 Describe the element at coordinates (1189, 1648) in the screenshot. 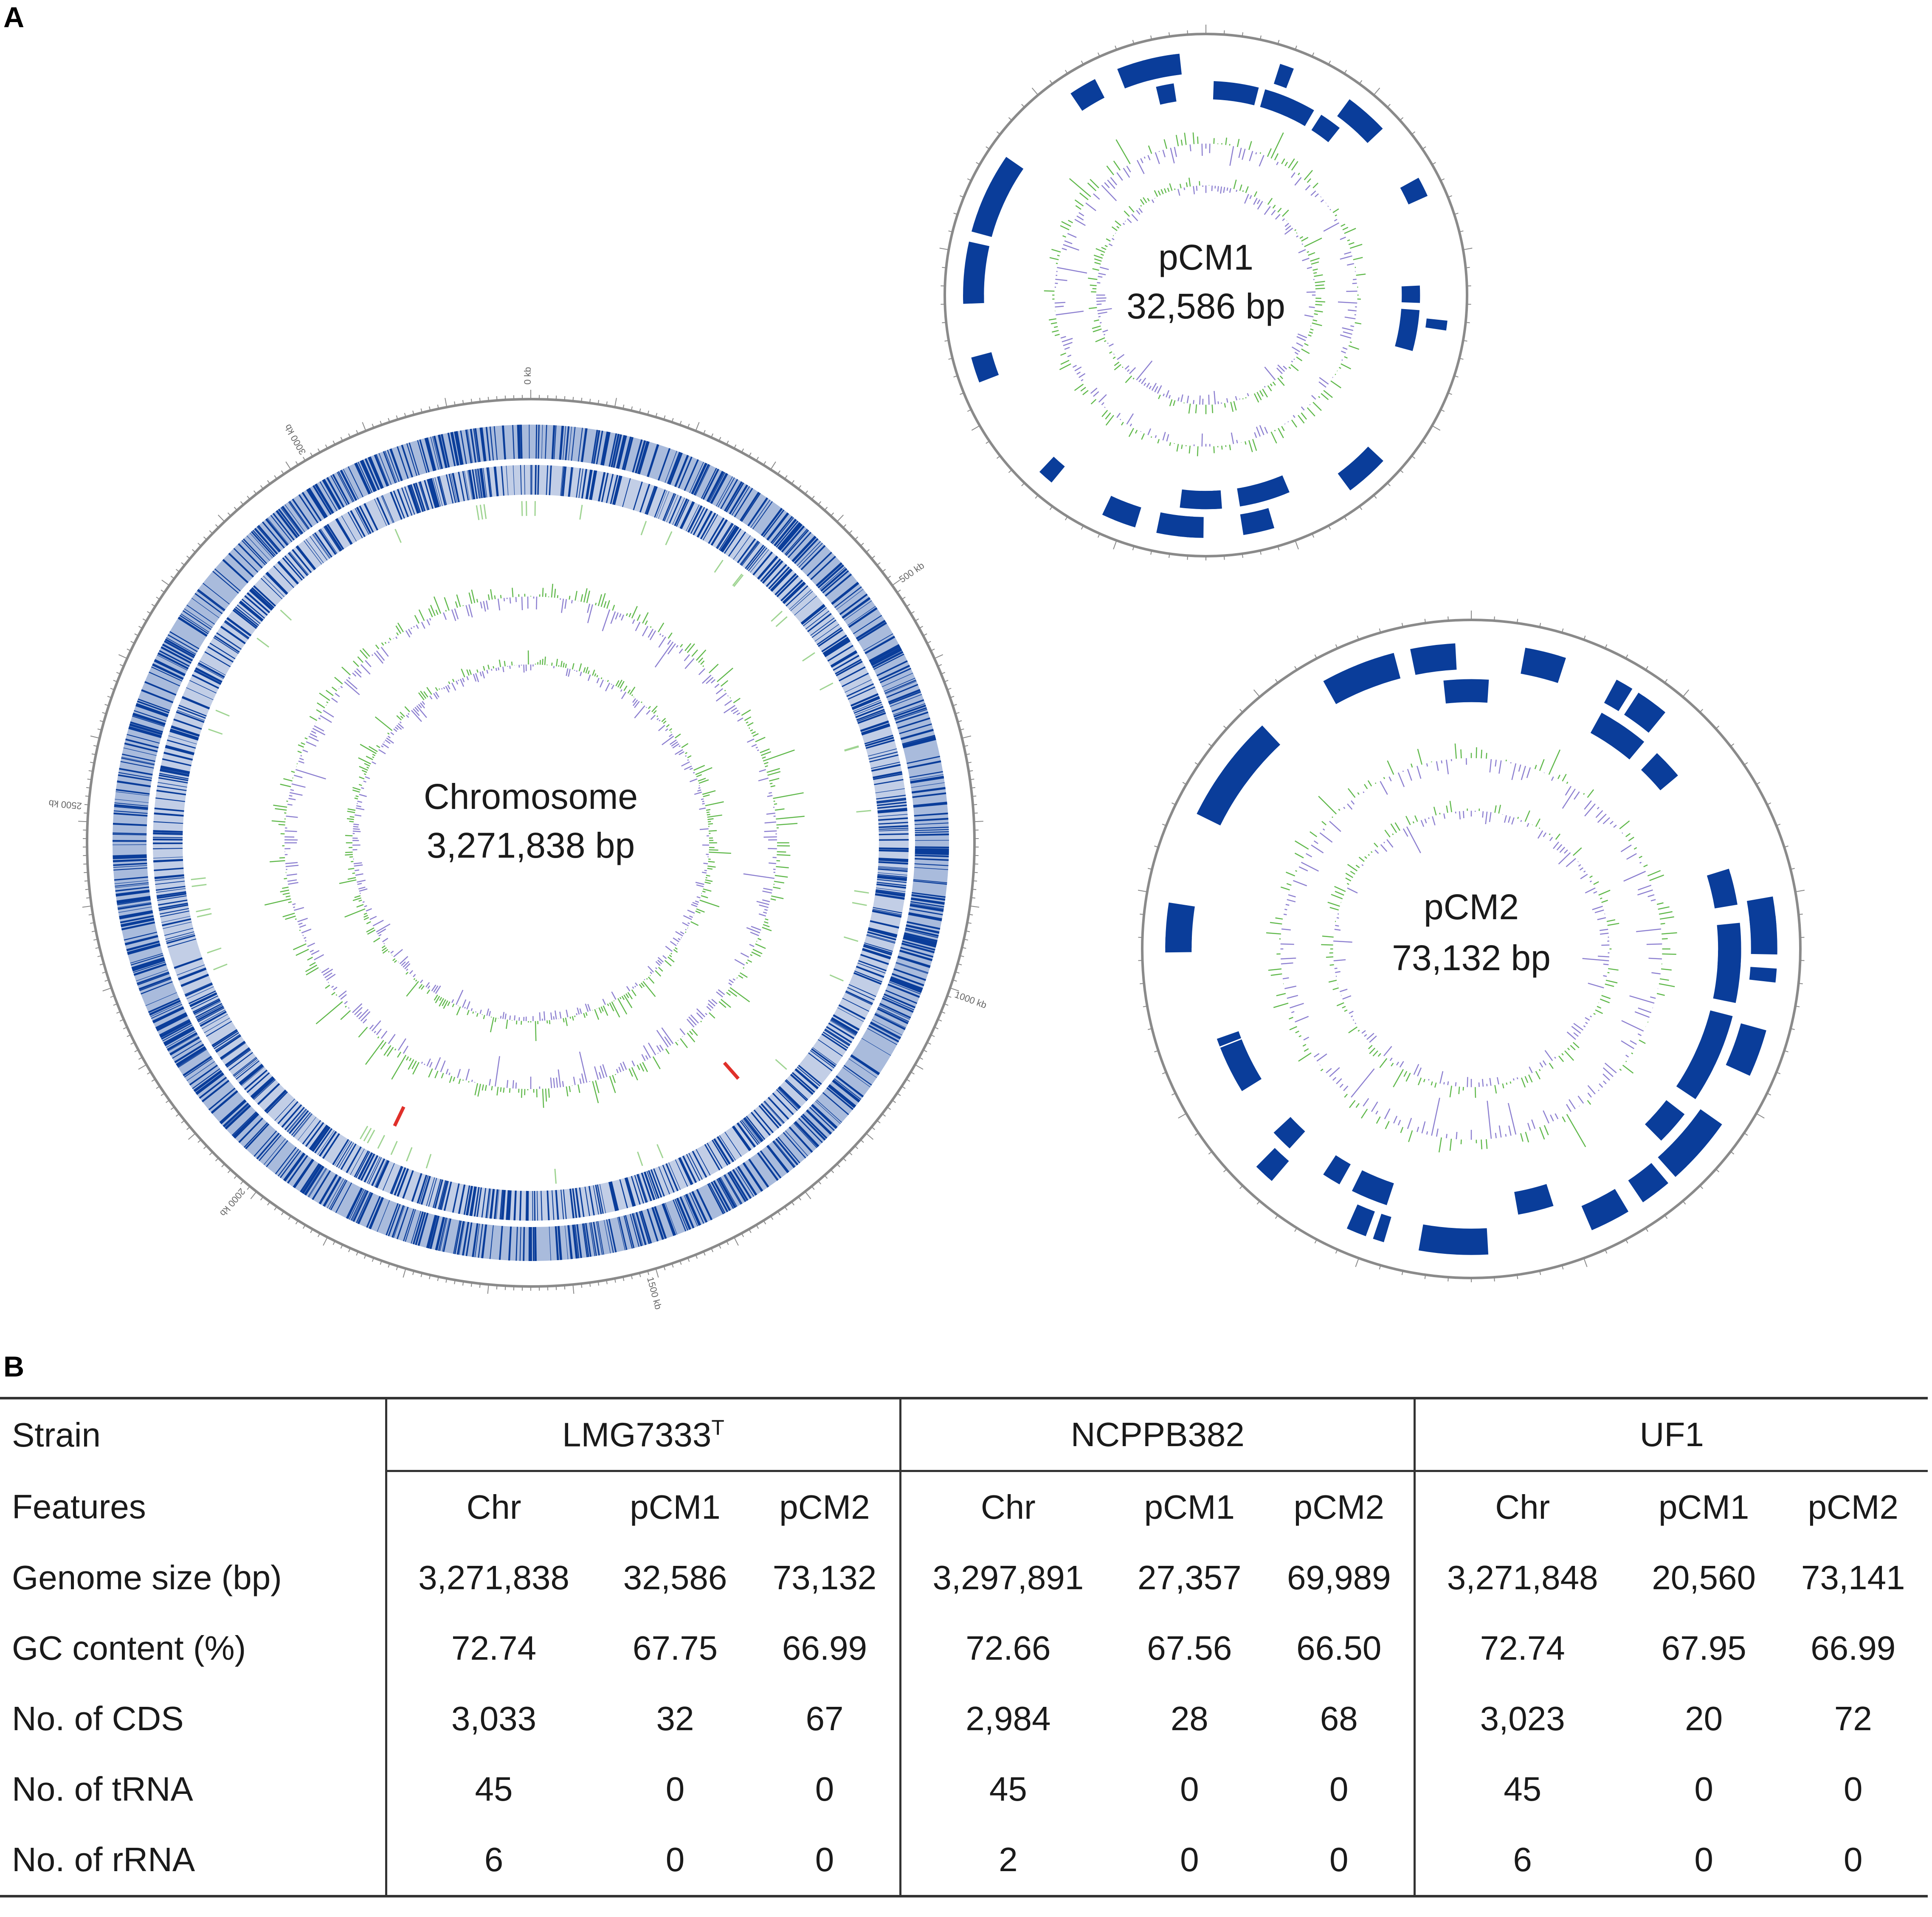

I see `feature-value-cell: 67.56` at that location.